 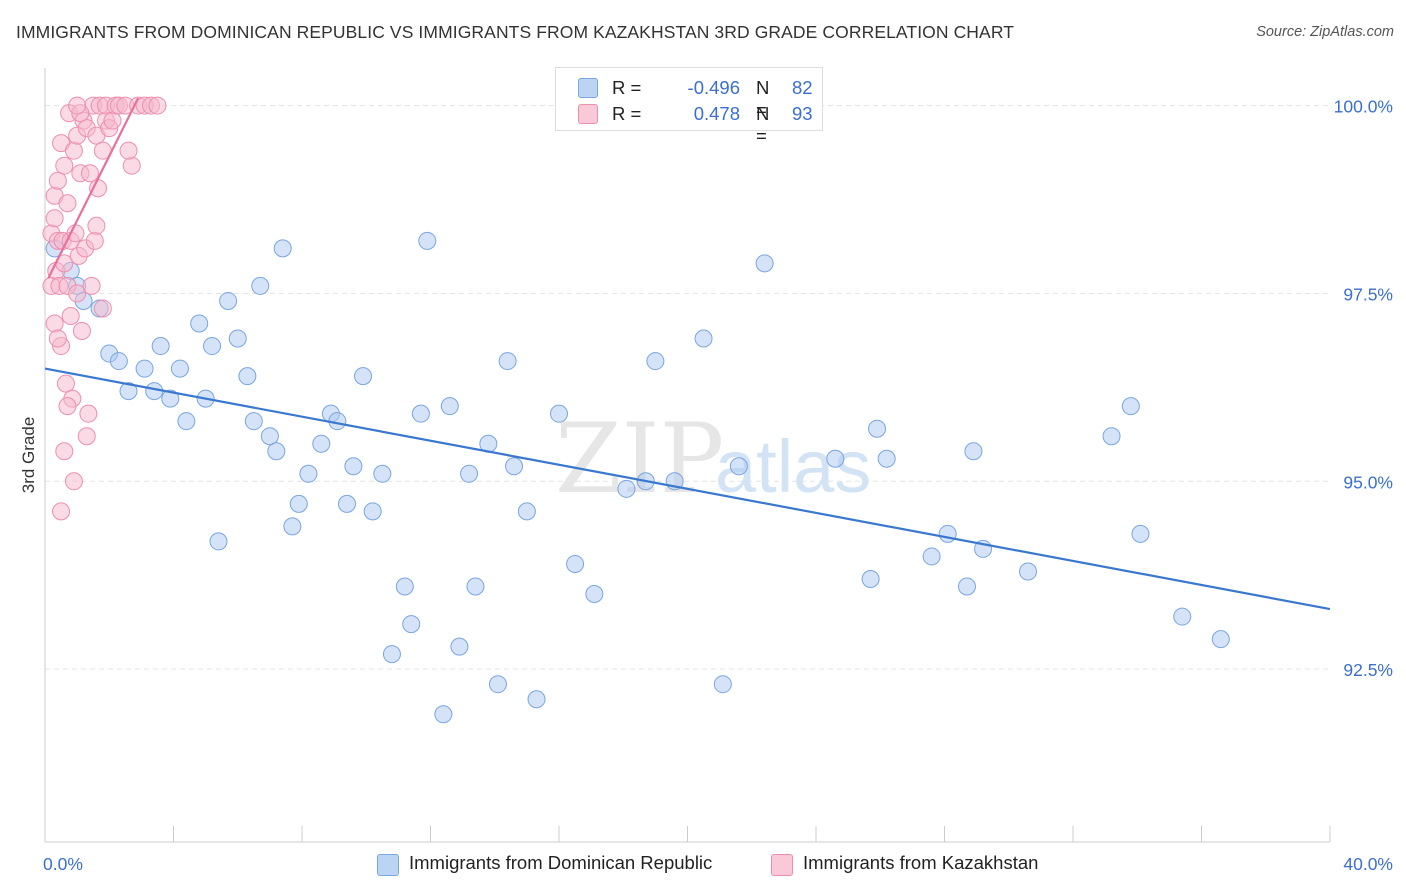 I want to click on x-tick-labels: 0.0% 40.0%, so click(x=718, y=864).